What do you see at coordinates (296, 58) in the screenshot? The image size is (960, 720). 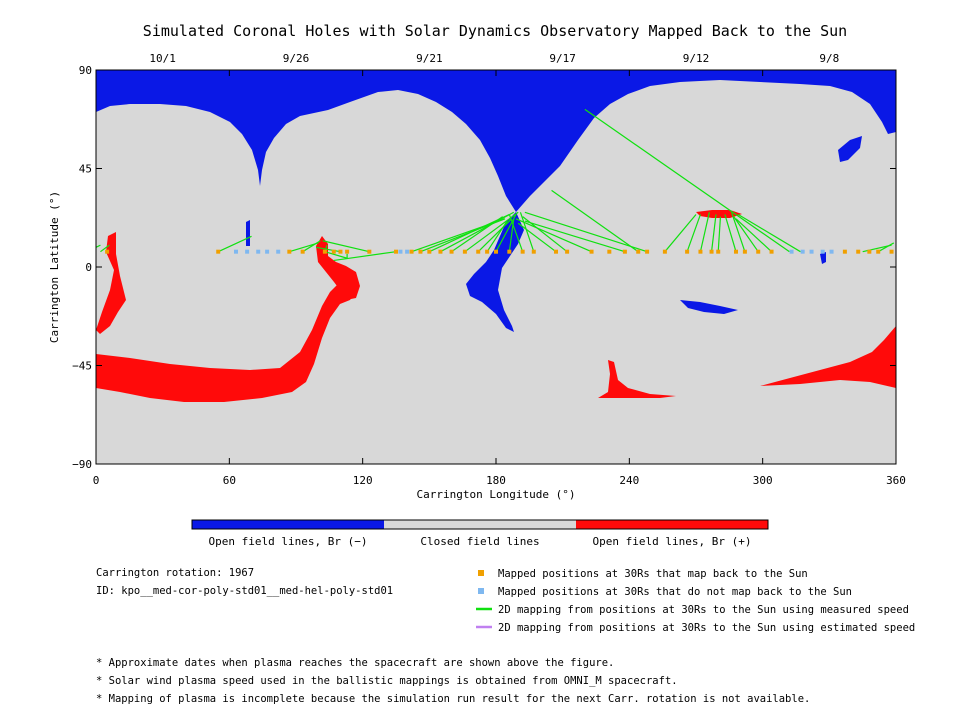 I see `top-date-label: 9/26` at bounding box center [296, 58].